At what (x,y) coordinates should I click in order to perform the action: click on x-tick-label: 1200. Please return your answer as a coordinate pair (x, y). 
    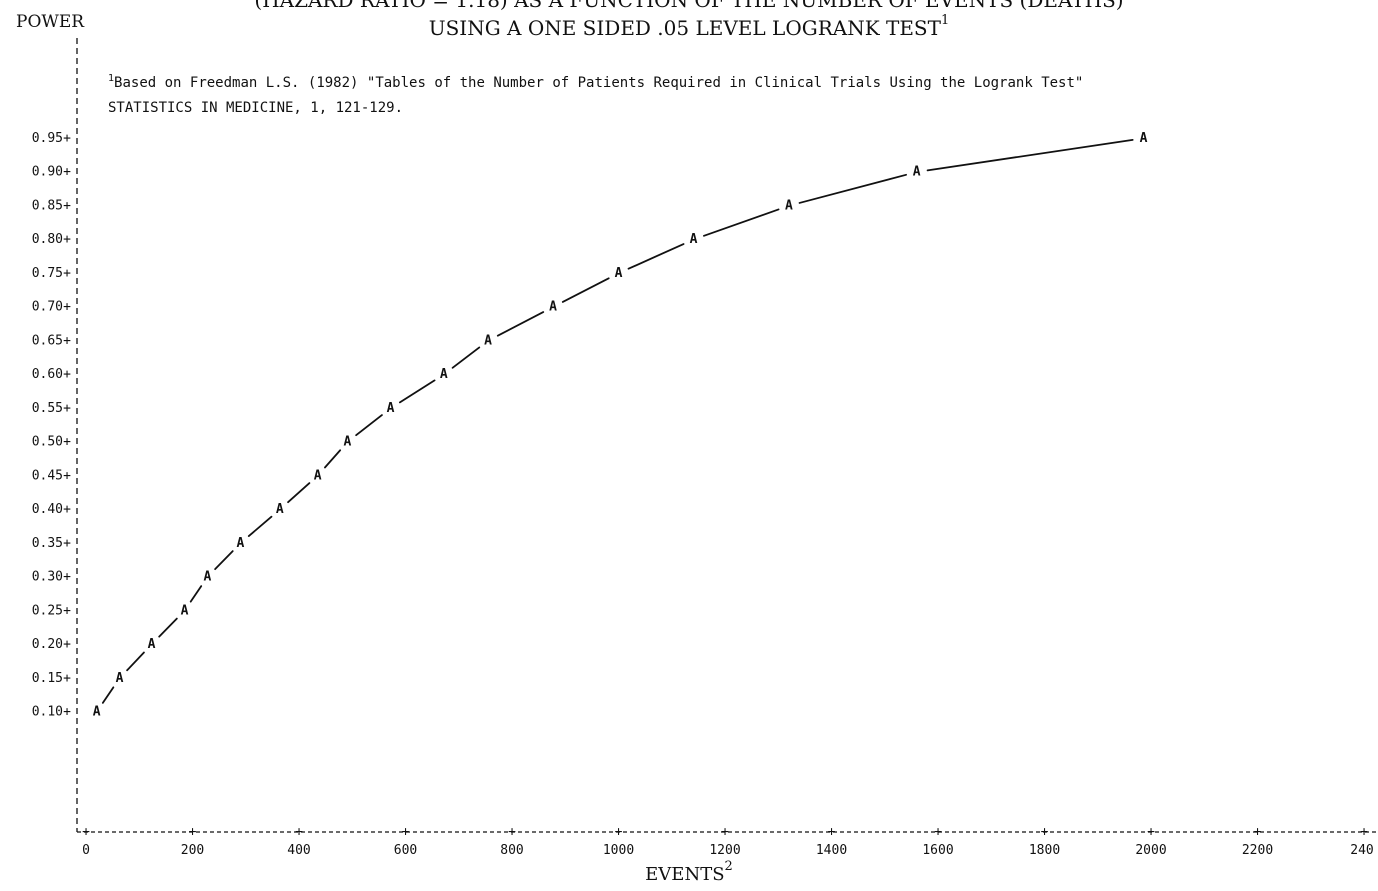
    Looking at the image, I should click on (724, 850).